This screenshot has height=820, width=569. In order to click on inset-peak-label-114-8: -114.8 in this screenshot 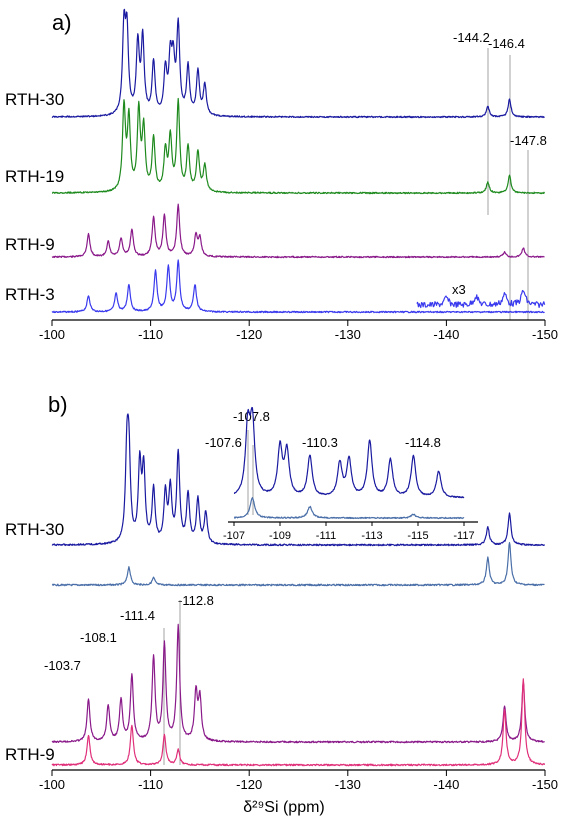, I will do `click(423, 442)`.